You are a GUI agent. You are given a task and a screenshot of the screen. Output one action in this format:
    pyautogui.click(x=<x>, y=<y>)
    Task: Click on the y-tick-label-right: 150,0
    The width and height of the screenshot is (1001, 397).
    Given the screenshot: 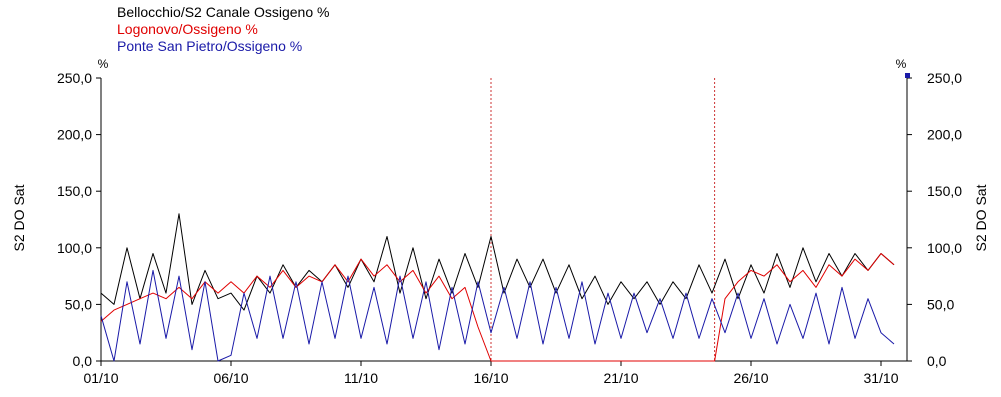 What is the action you would take?
    pyautogui.click(x=944, y=191)
    